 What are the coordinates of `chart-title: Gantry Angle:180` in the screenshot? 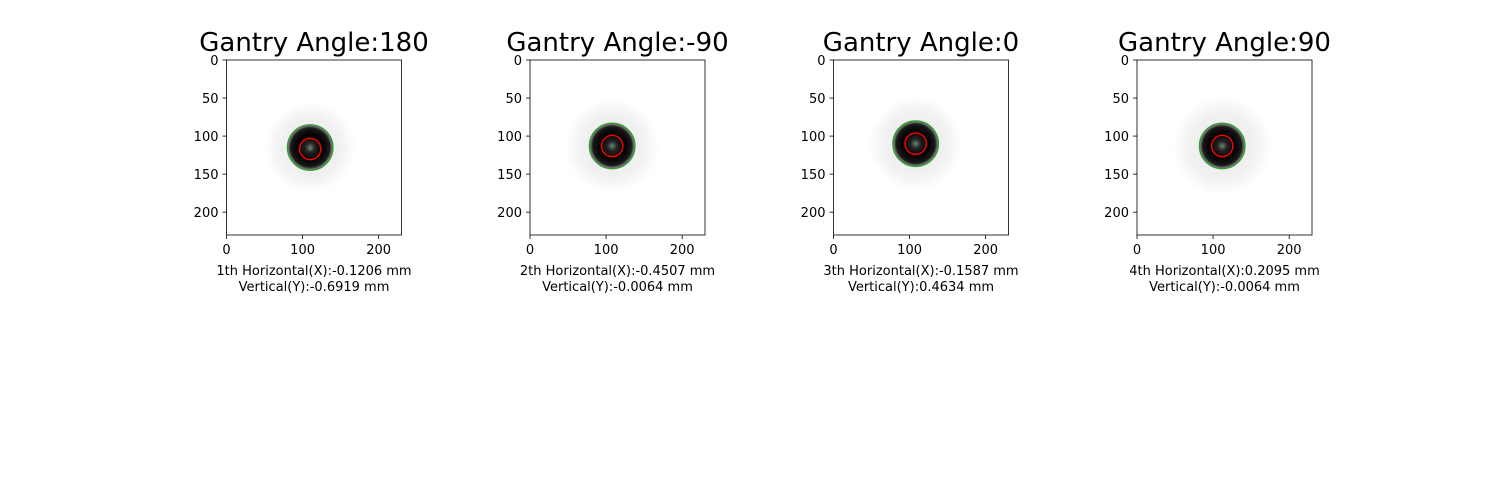 It's located at (313, 43).